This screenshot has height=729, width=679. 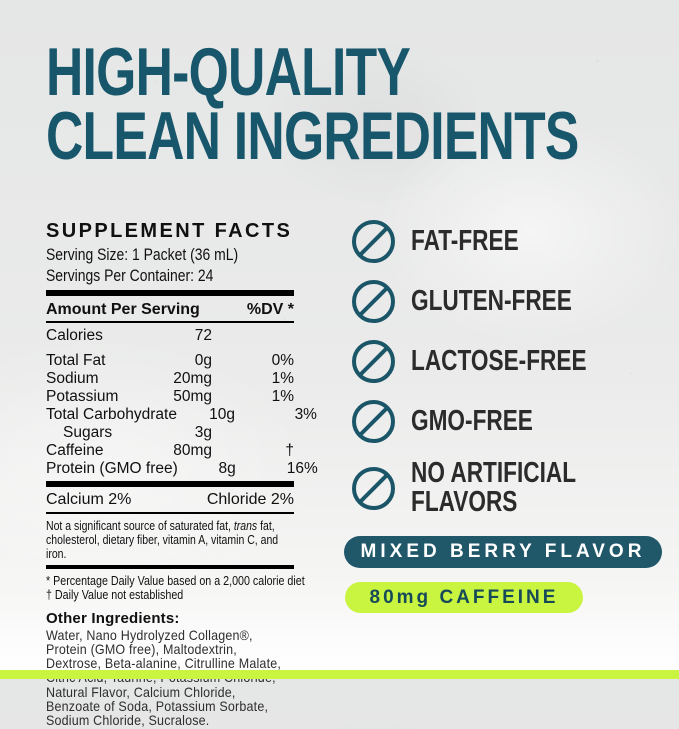 What do you see at coordinates (499, 361) in the screenshot?
I see `badge-label: LACTOSE-FREE` at bounding box center [499, 361].